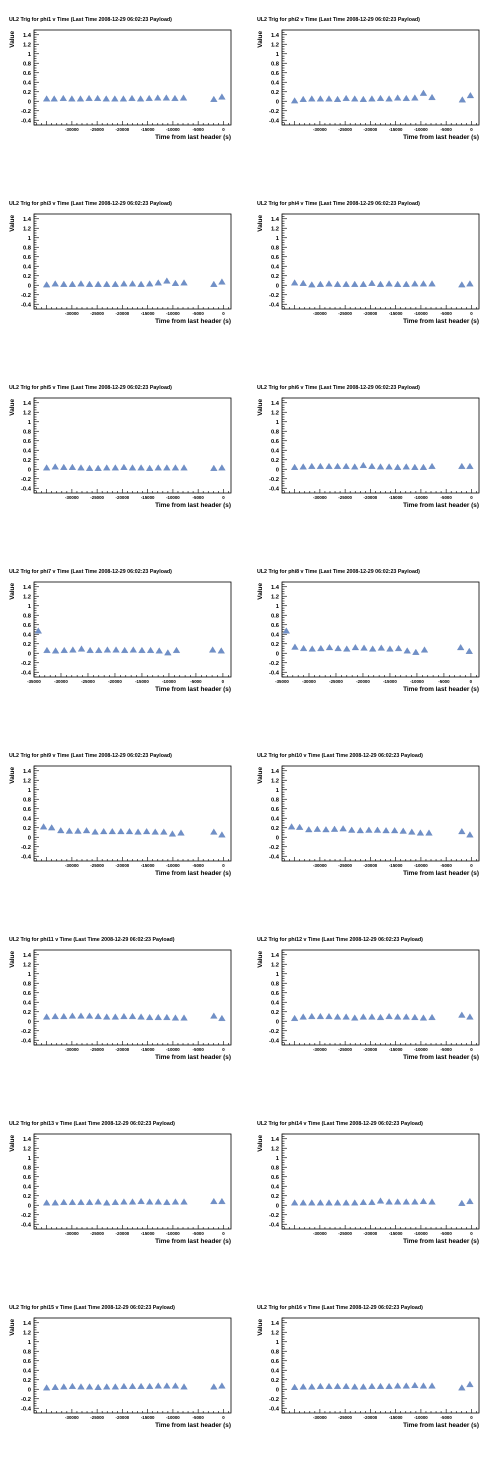 The image size is (496, 1472). Describe the element at coordinates (34, 681) in the screenshot. I see `x-tick-label: -35000` at that location.